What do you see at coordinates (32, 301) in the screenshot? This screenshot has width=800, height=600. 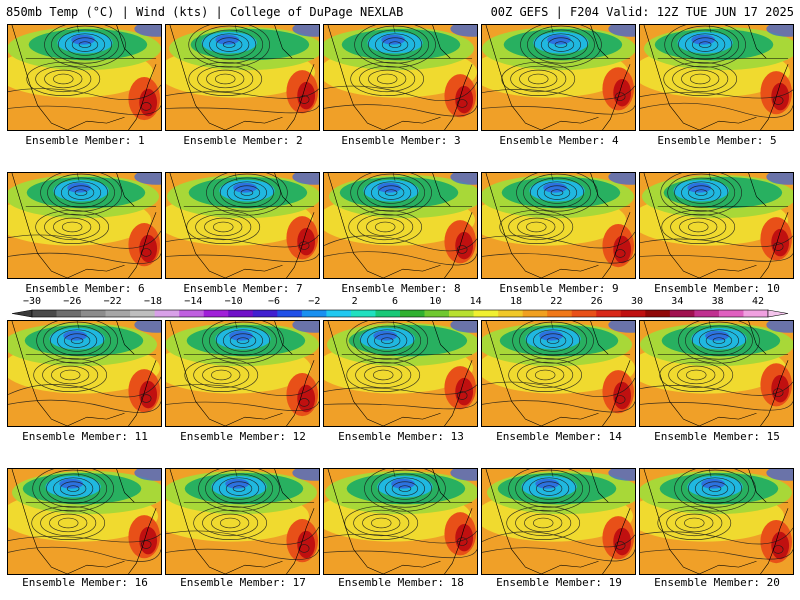 I see `colorbar-tick-label: −30` at bounding box center [32, 301].